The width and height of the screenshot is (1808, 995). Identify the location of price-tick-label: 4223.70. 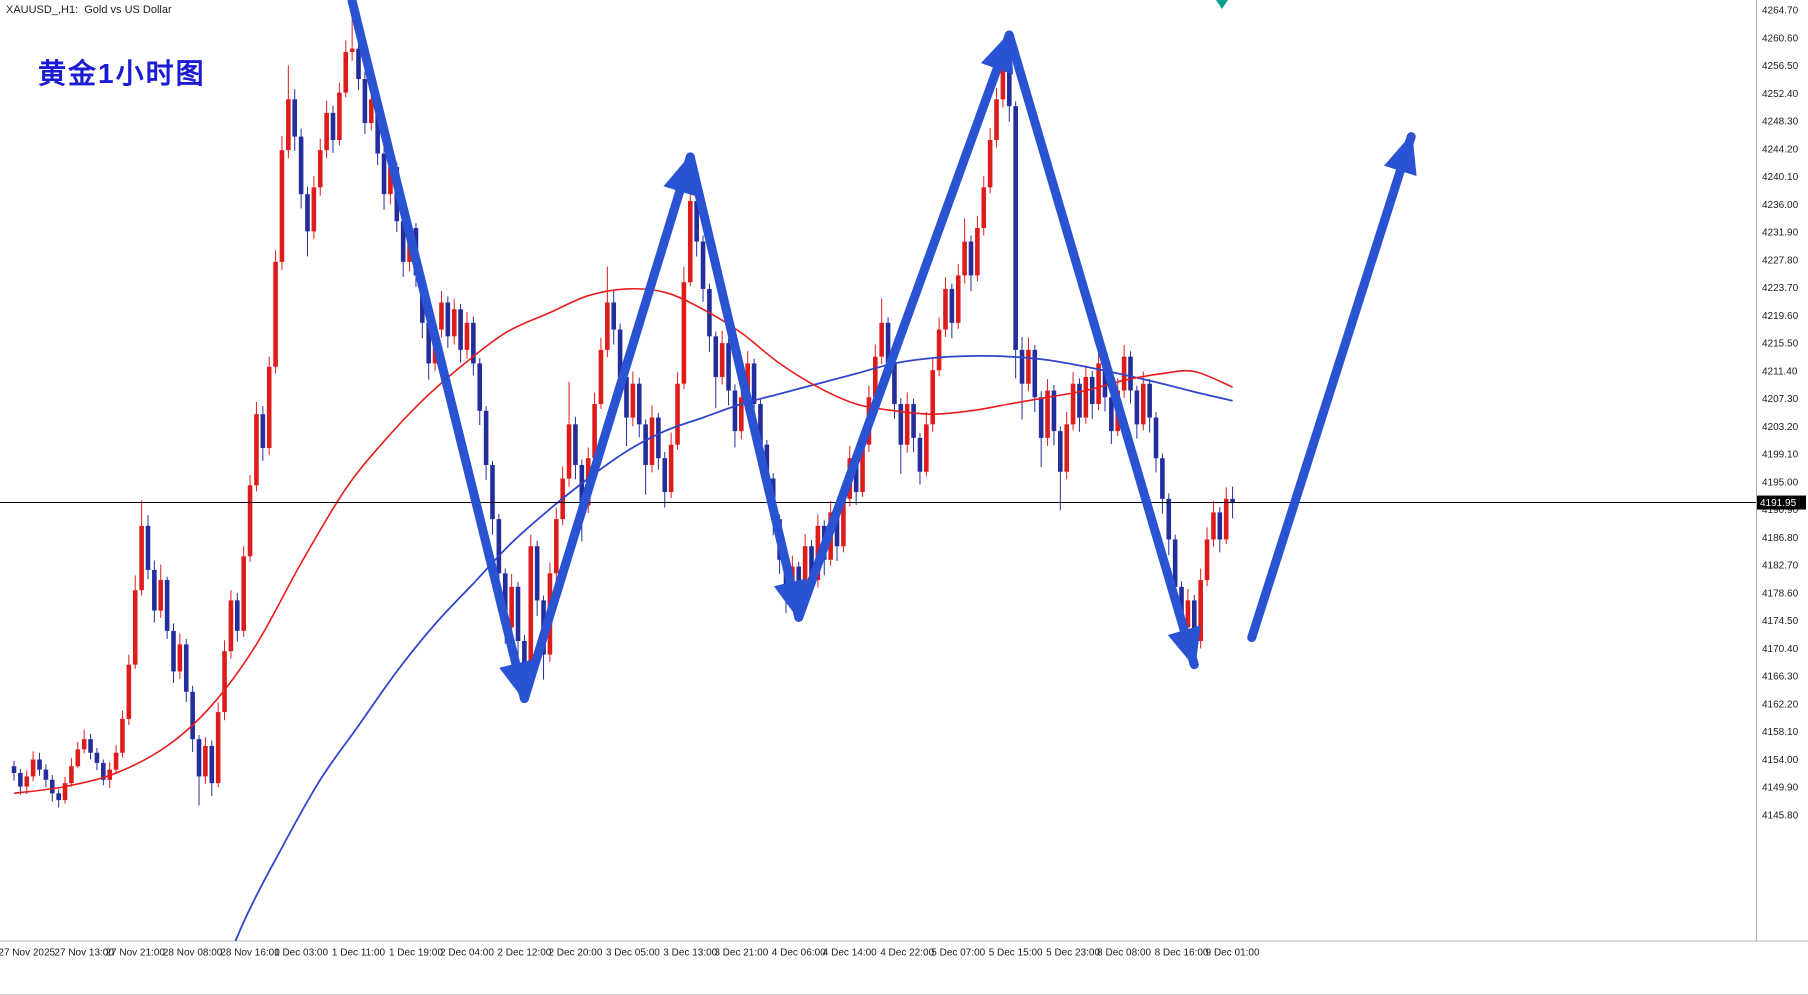
(1780, 288).